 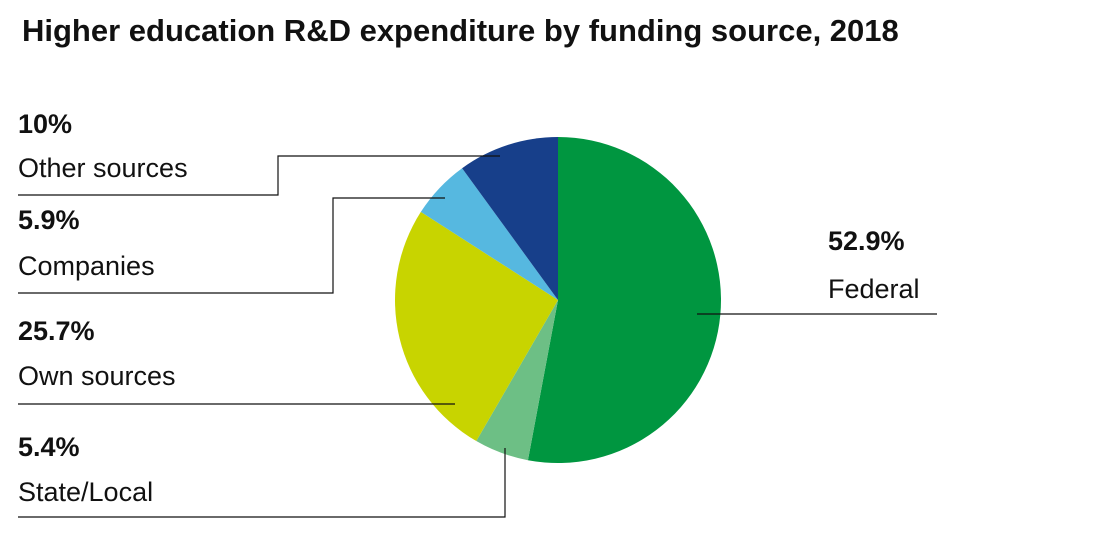 What do you see at coordinates (56, 331) in the screenshot?
I see `value-label: 25.7%` at bounding box center [56, 331].